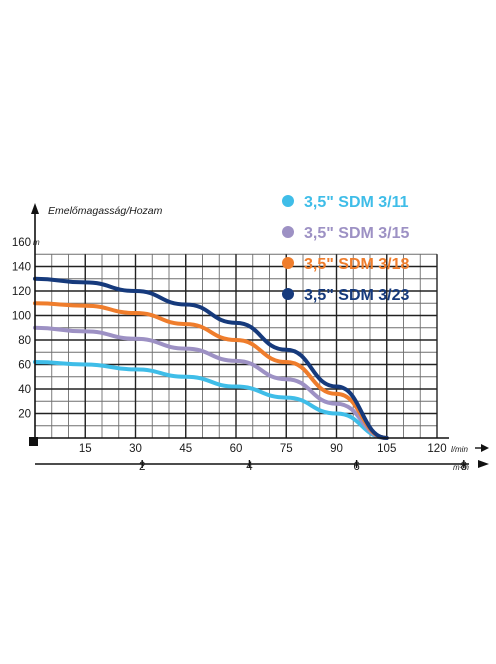 The width and height of the screenshot is (496, 664). Describe the element at coordinates (21, 292) in the screenshot. I see `y-tick-label: 120` at that location.